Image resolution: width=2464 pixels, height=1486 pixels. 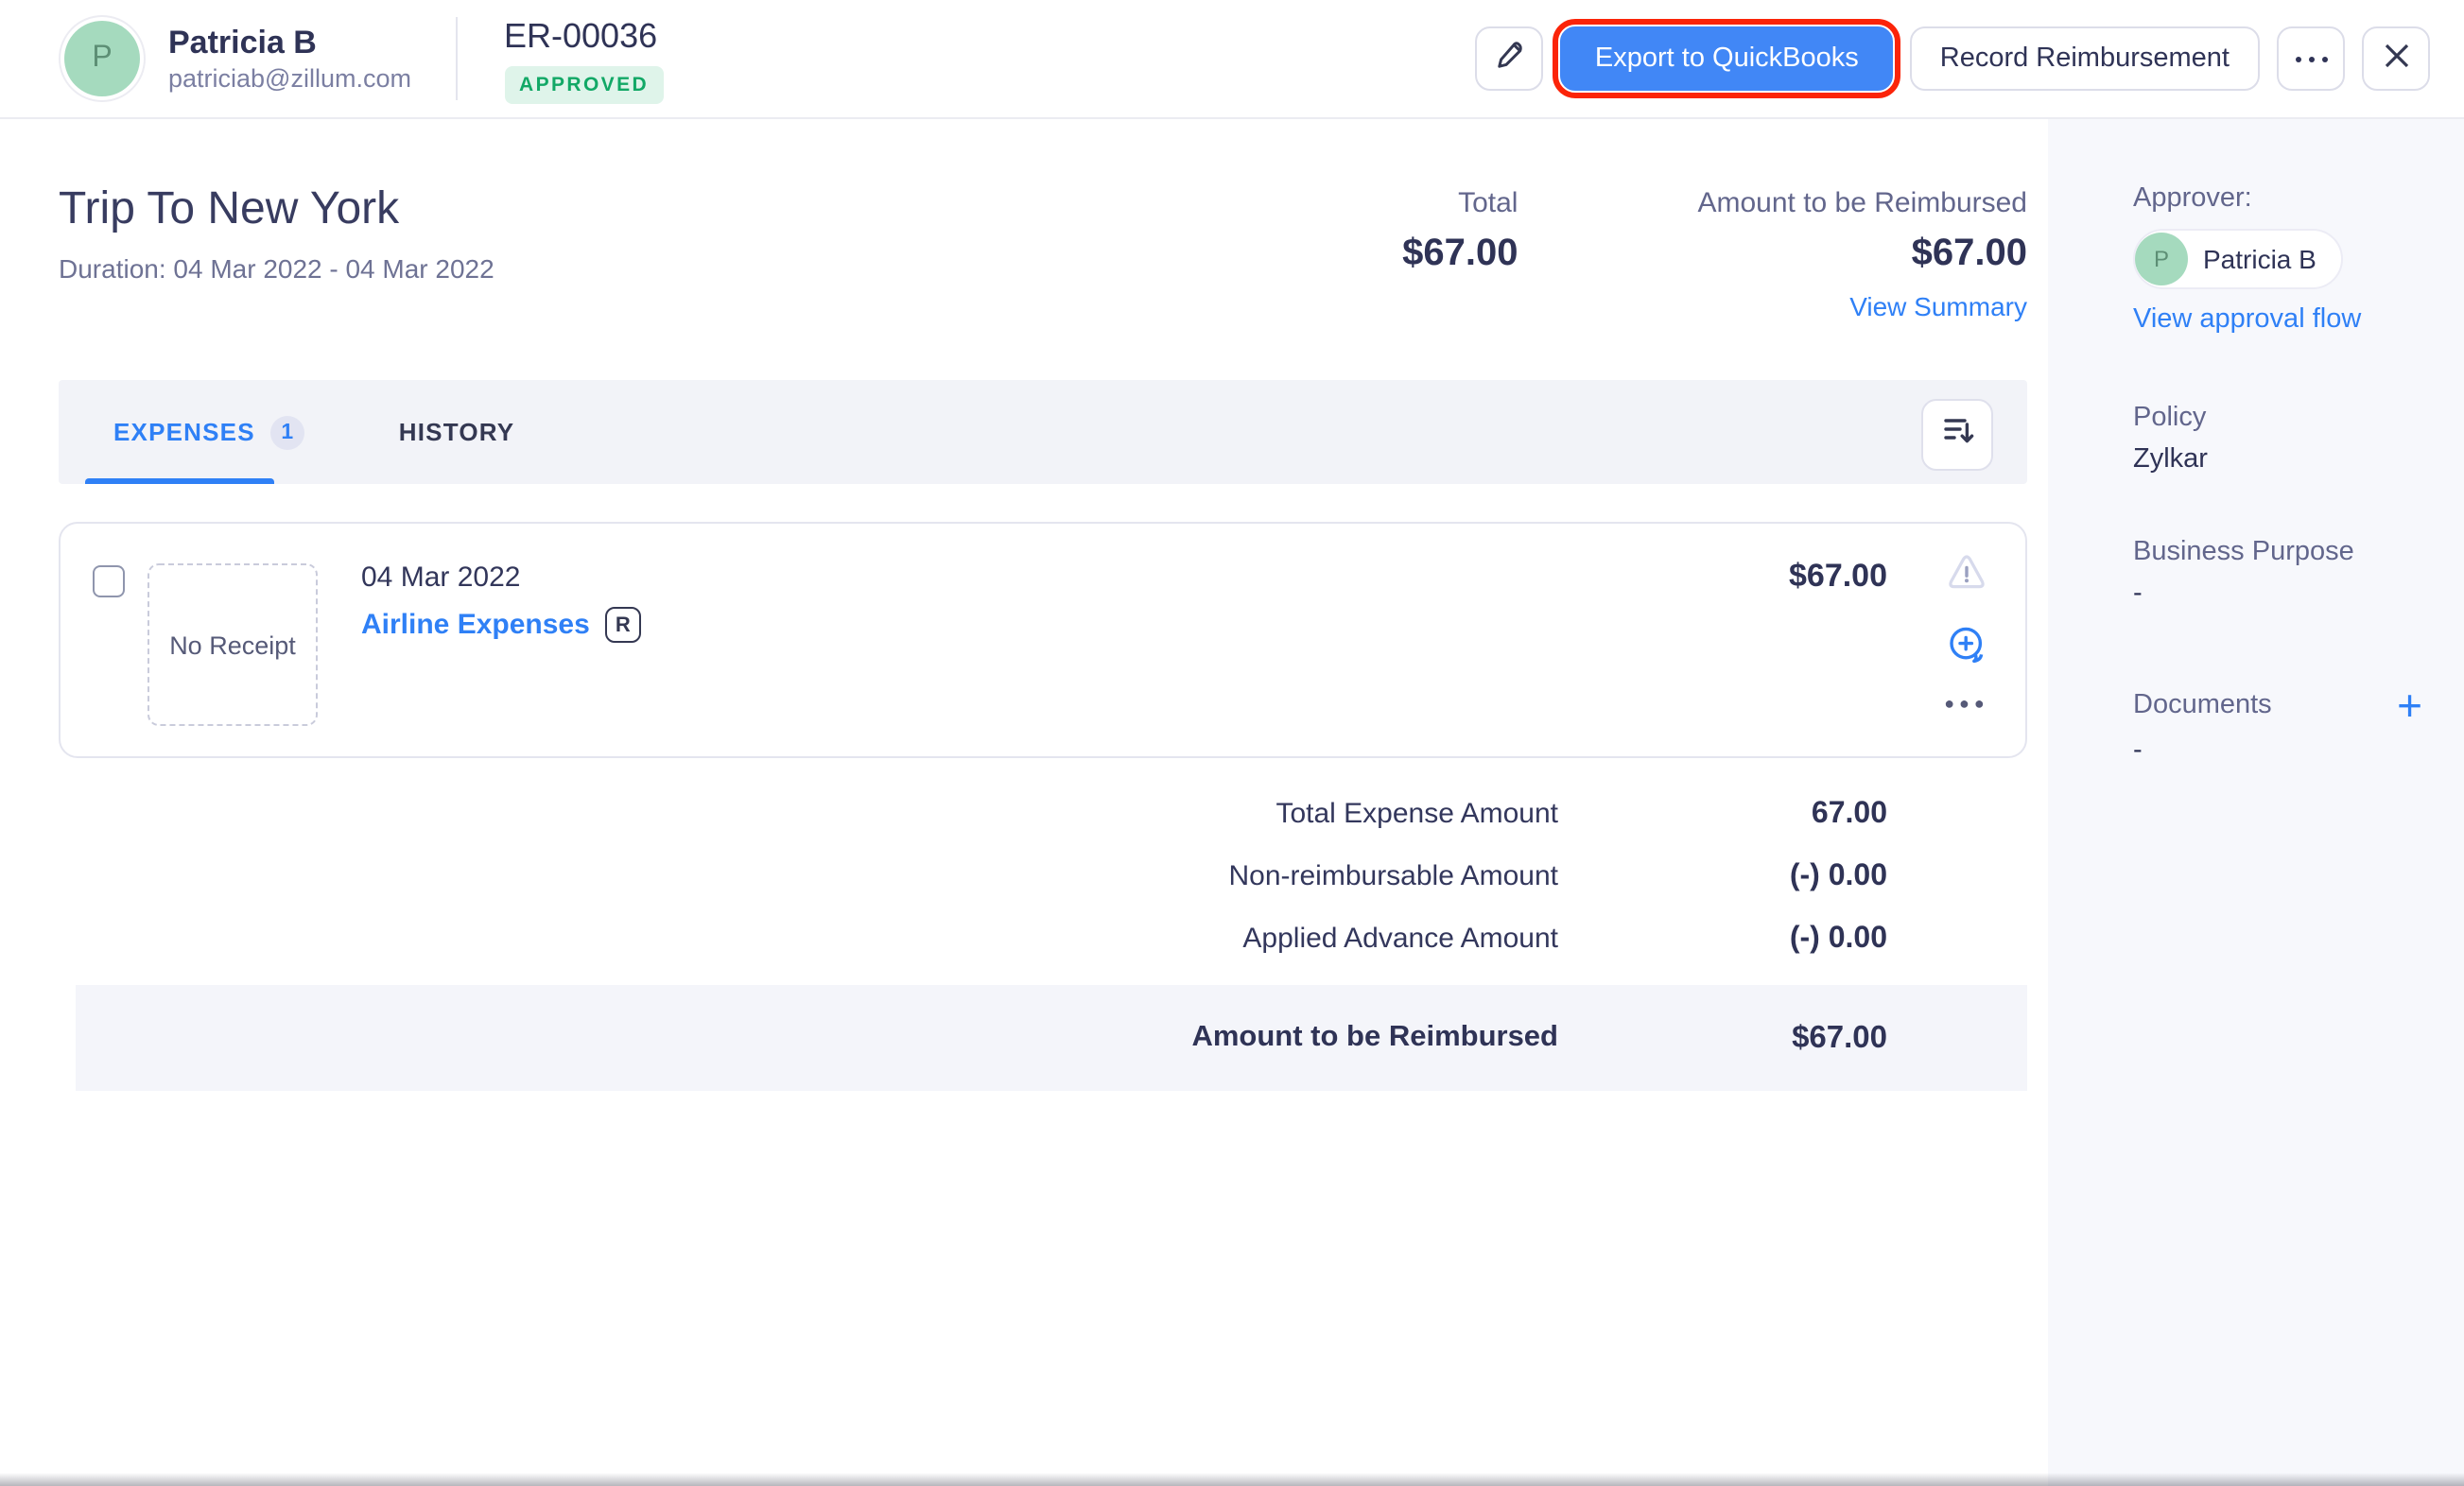 I want to click on more-actions-button, so click(x=2311, y=58).